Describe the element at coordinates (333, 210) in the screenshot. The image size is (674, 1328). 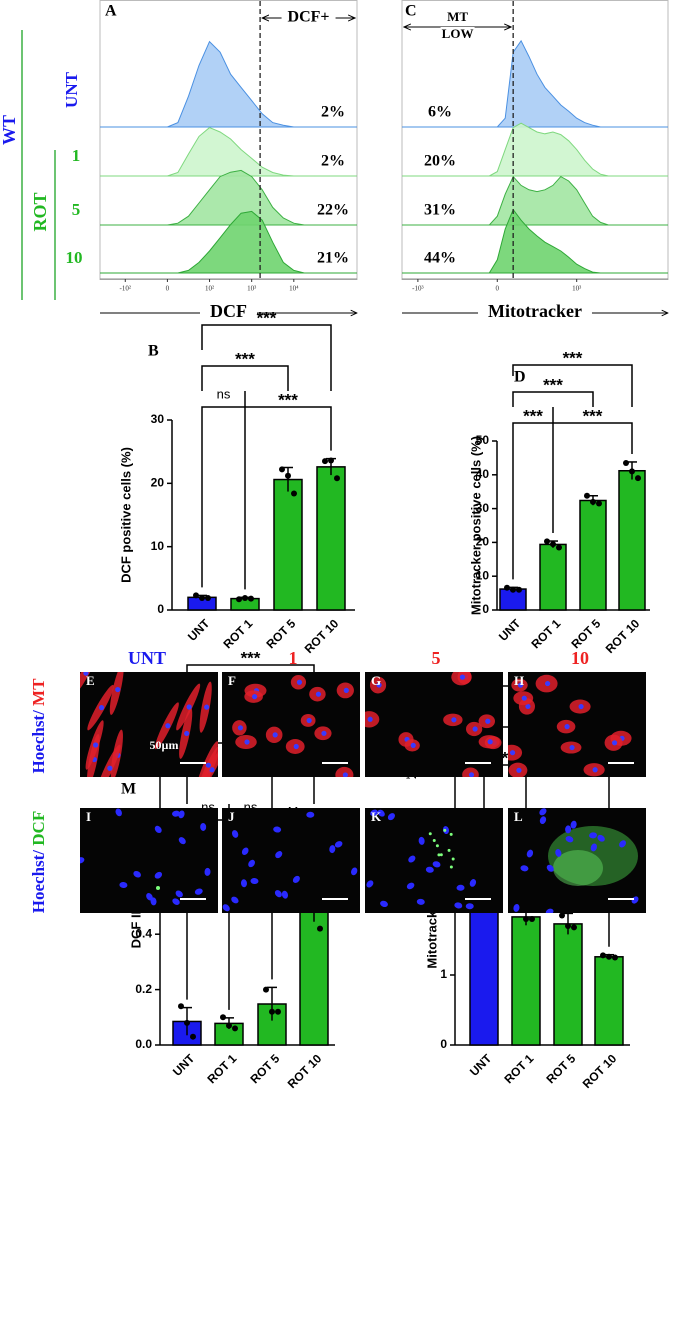
I see `gate-percent: 22%` at that location.